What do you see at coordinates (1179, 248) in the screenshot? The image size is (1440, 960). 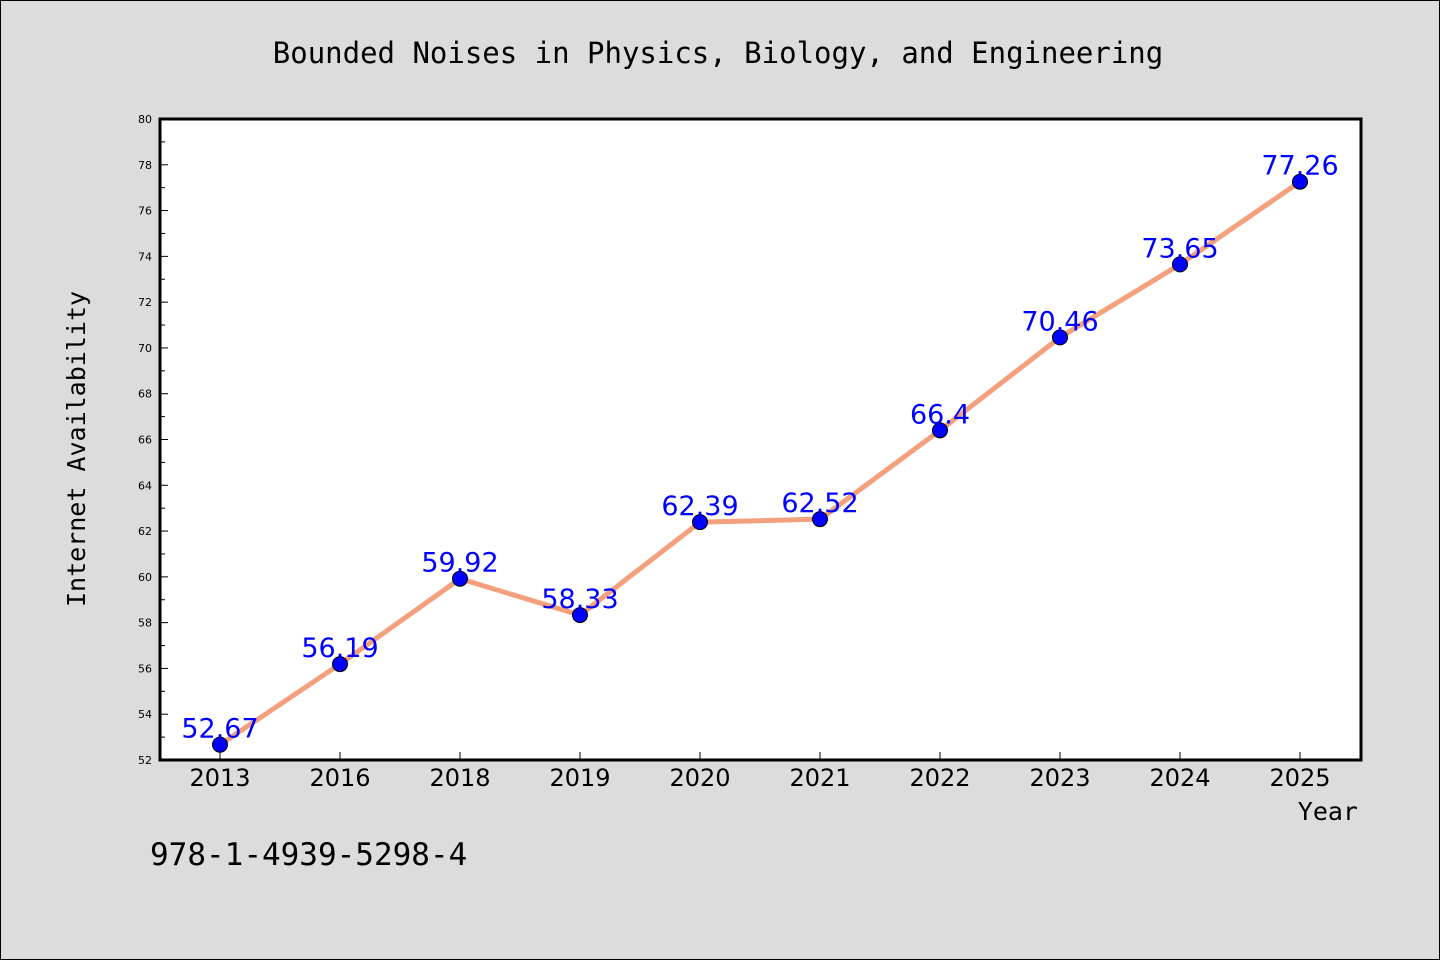 I see `data-label: 73.65` at bounding box center [1179, 248].